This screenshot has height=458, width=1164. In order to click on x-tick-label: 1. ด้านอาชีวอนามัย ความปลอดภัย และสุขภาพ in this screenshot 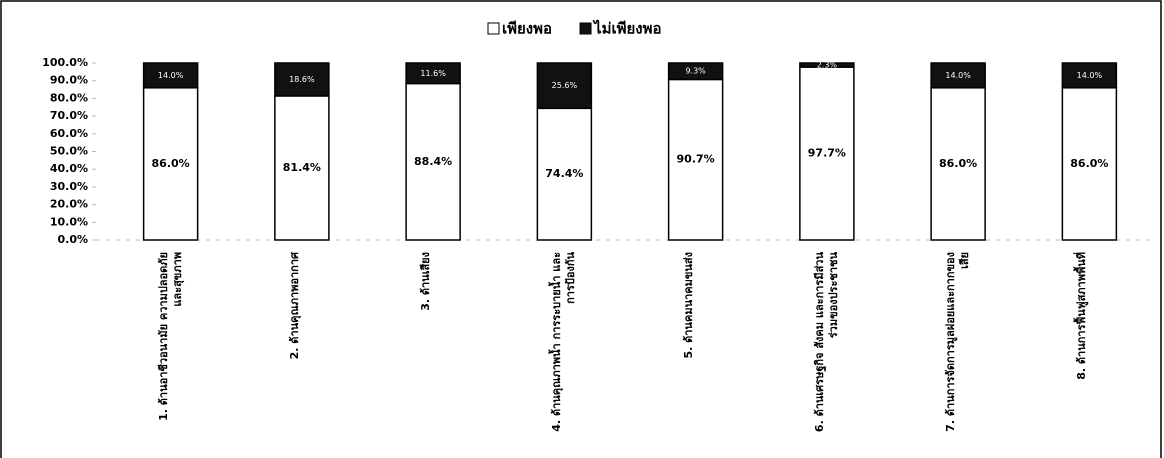, I will do `click(170, 336)`.